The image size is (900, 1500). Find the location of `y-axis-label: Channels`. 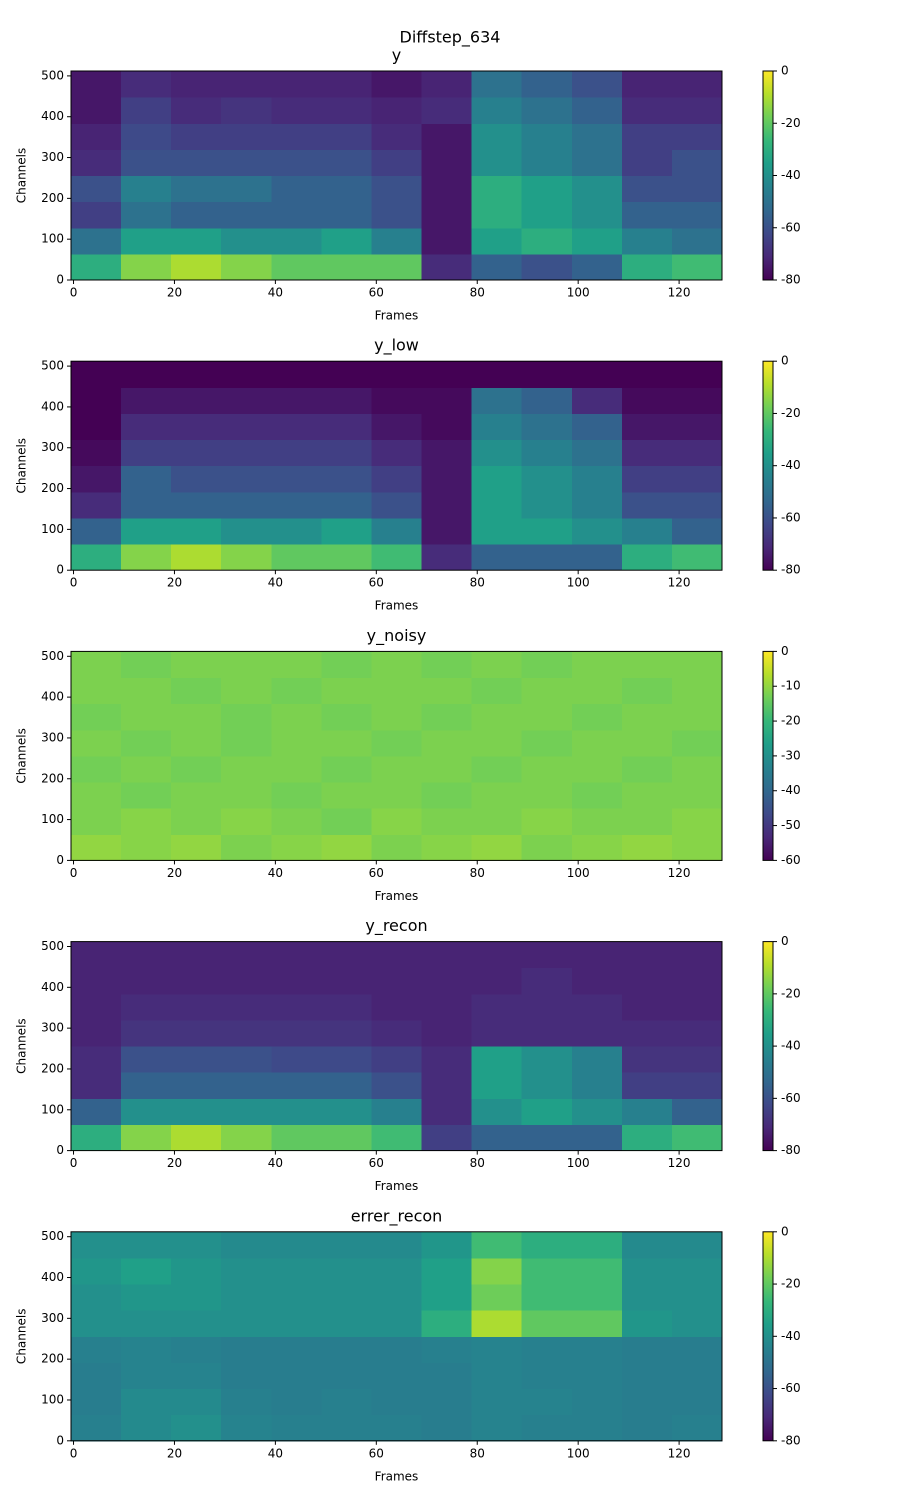

y-axis-label: Channels is located at coordinates (22, 176).